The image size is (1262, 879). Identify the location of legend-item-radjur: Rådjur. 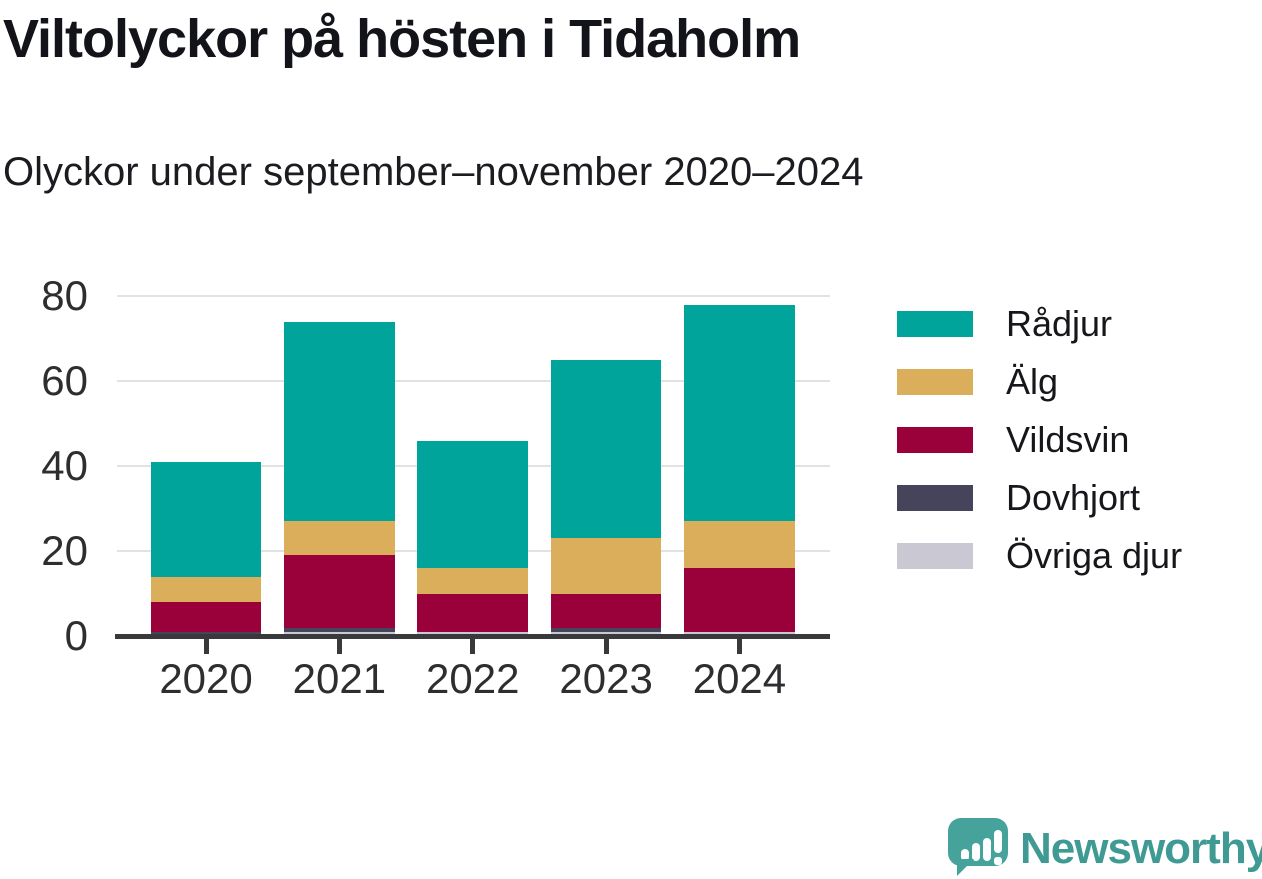
(1077, 324).